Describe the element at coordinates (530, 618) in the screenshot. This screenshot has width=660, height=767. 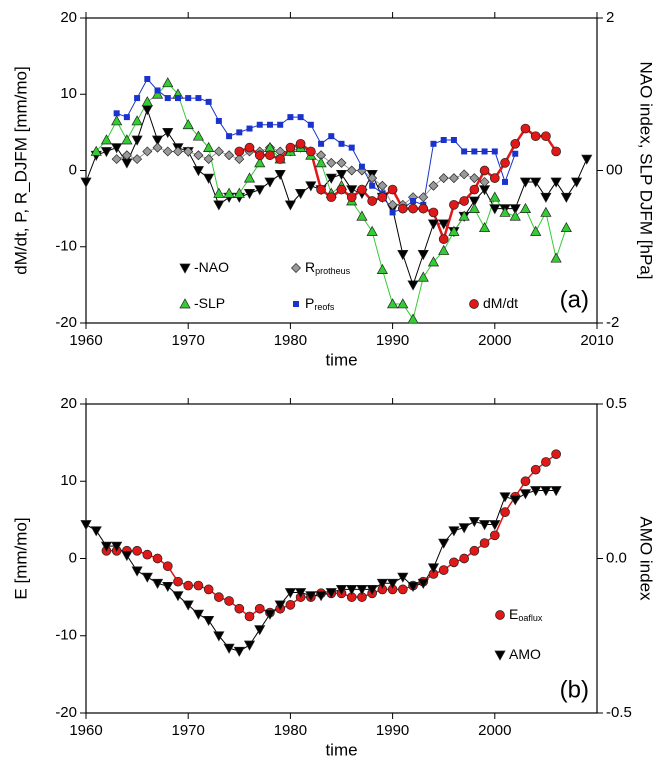
I see `legend-subscript: oaflux` at that location.